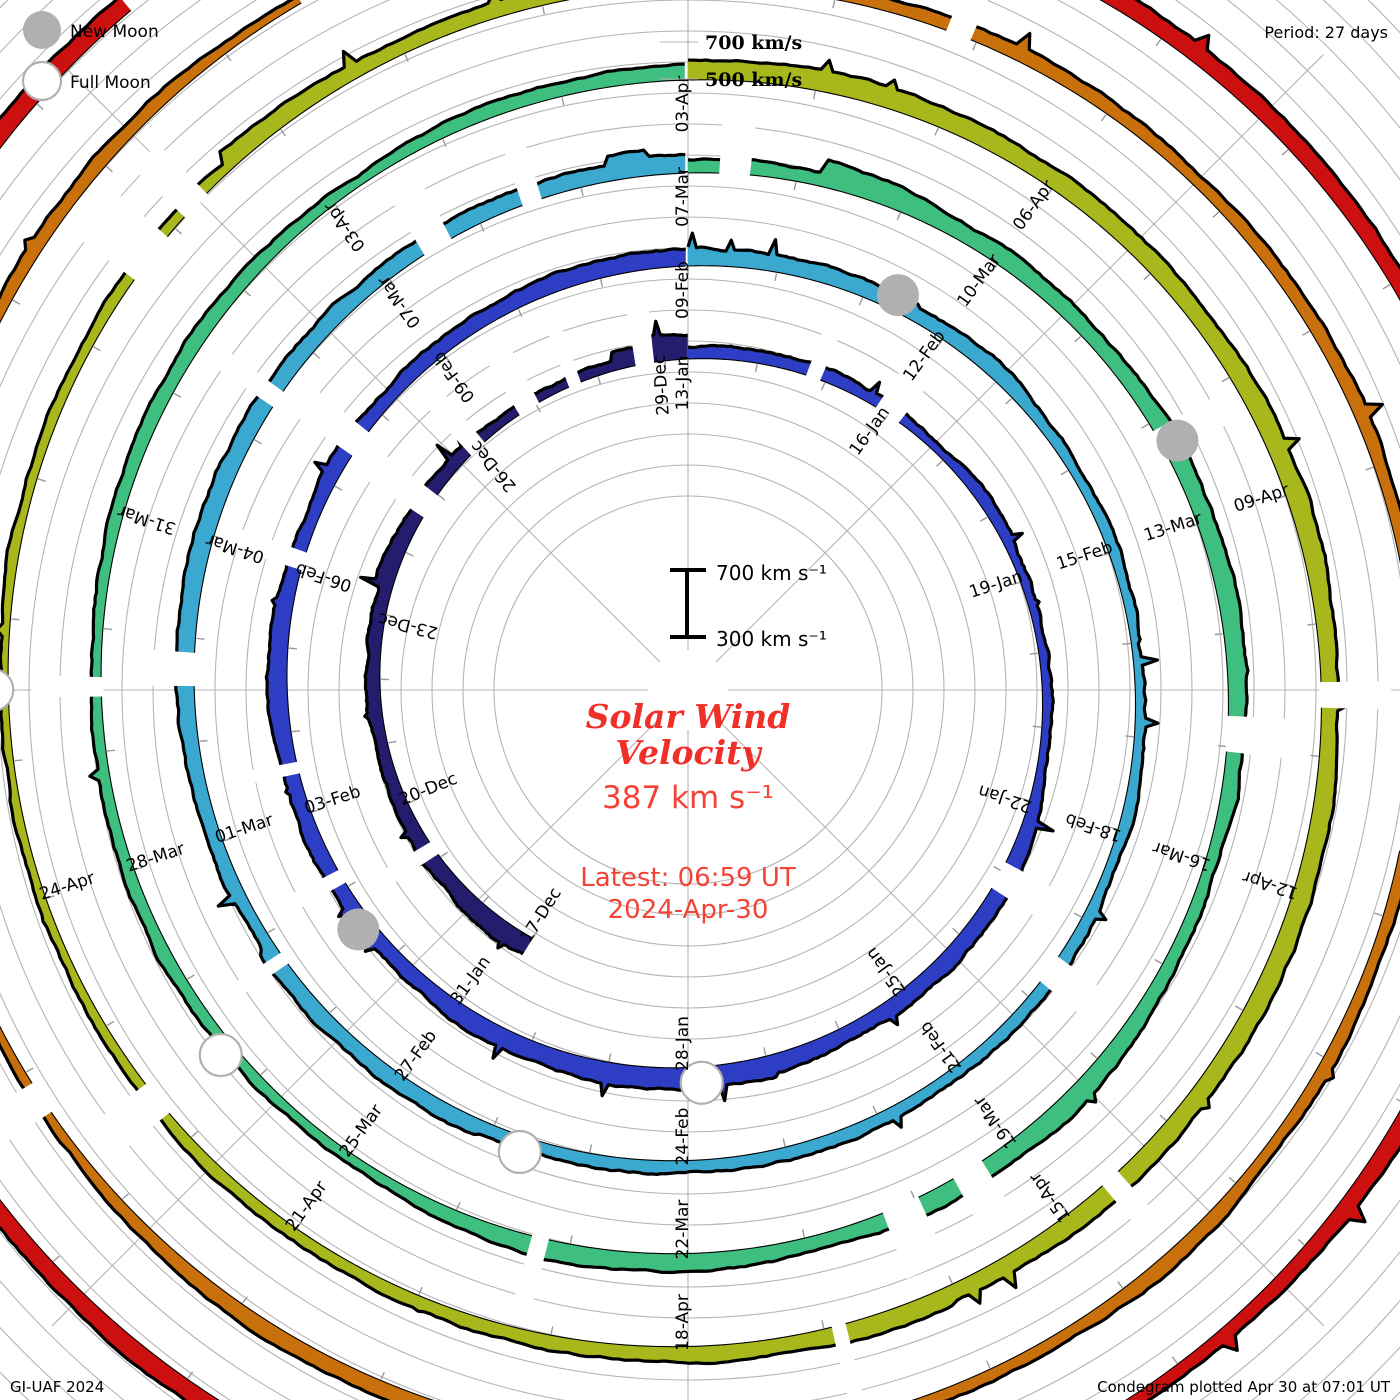 This screenshot has height=1400, width=1400. Describe the element at coordinates (753, 43) in the screenshot. I see `radial-axis-700-label: 700 km/s` at that location.